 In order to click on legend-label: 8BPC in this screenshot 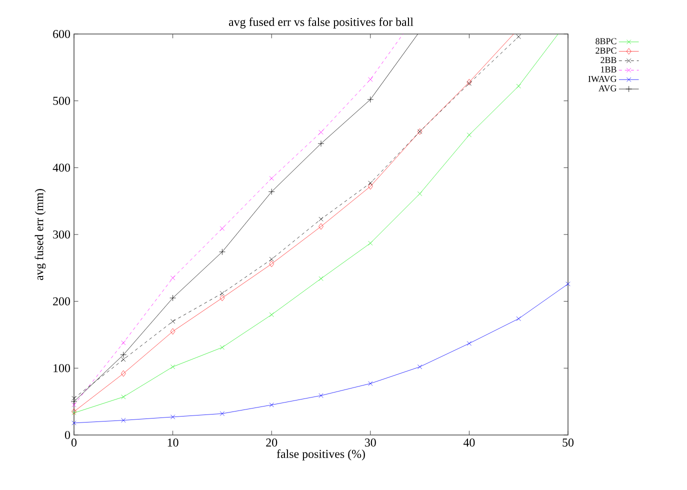, I will do `click(606, 41)`.